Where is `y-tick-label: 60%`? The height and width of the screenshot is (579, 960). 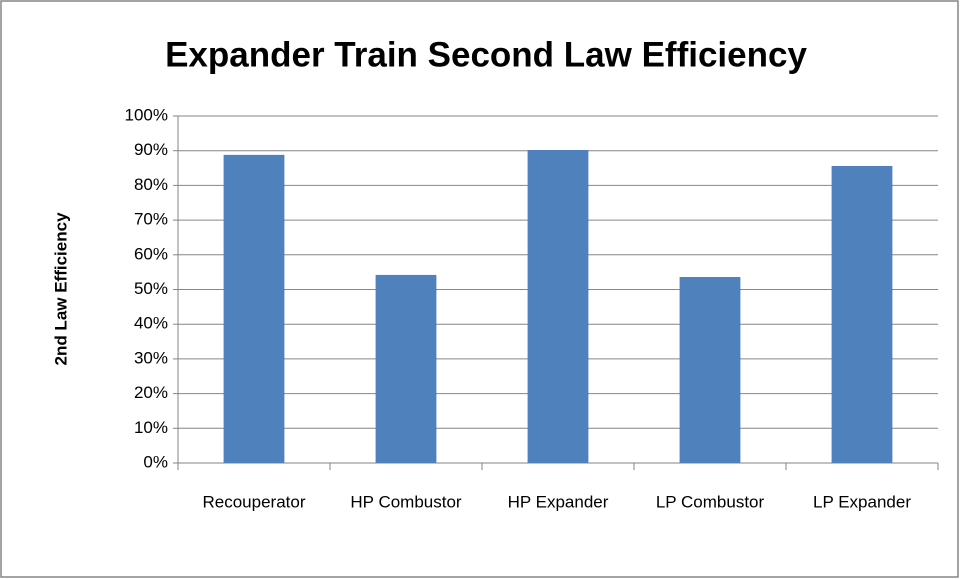 y-tick-label: 60% is located at coordinates (151, 253).